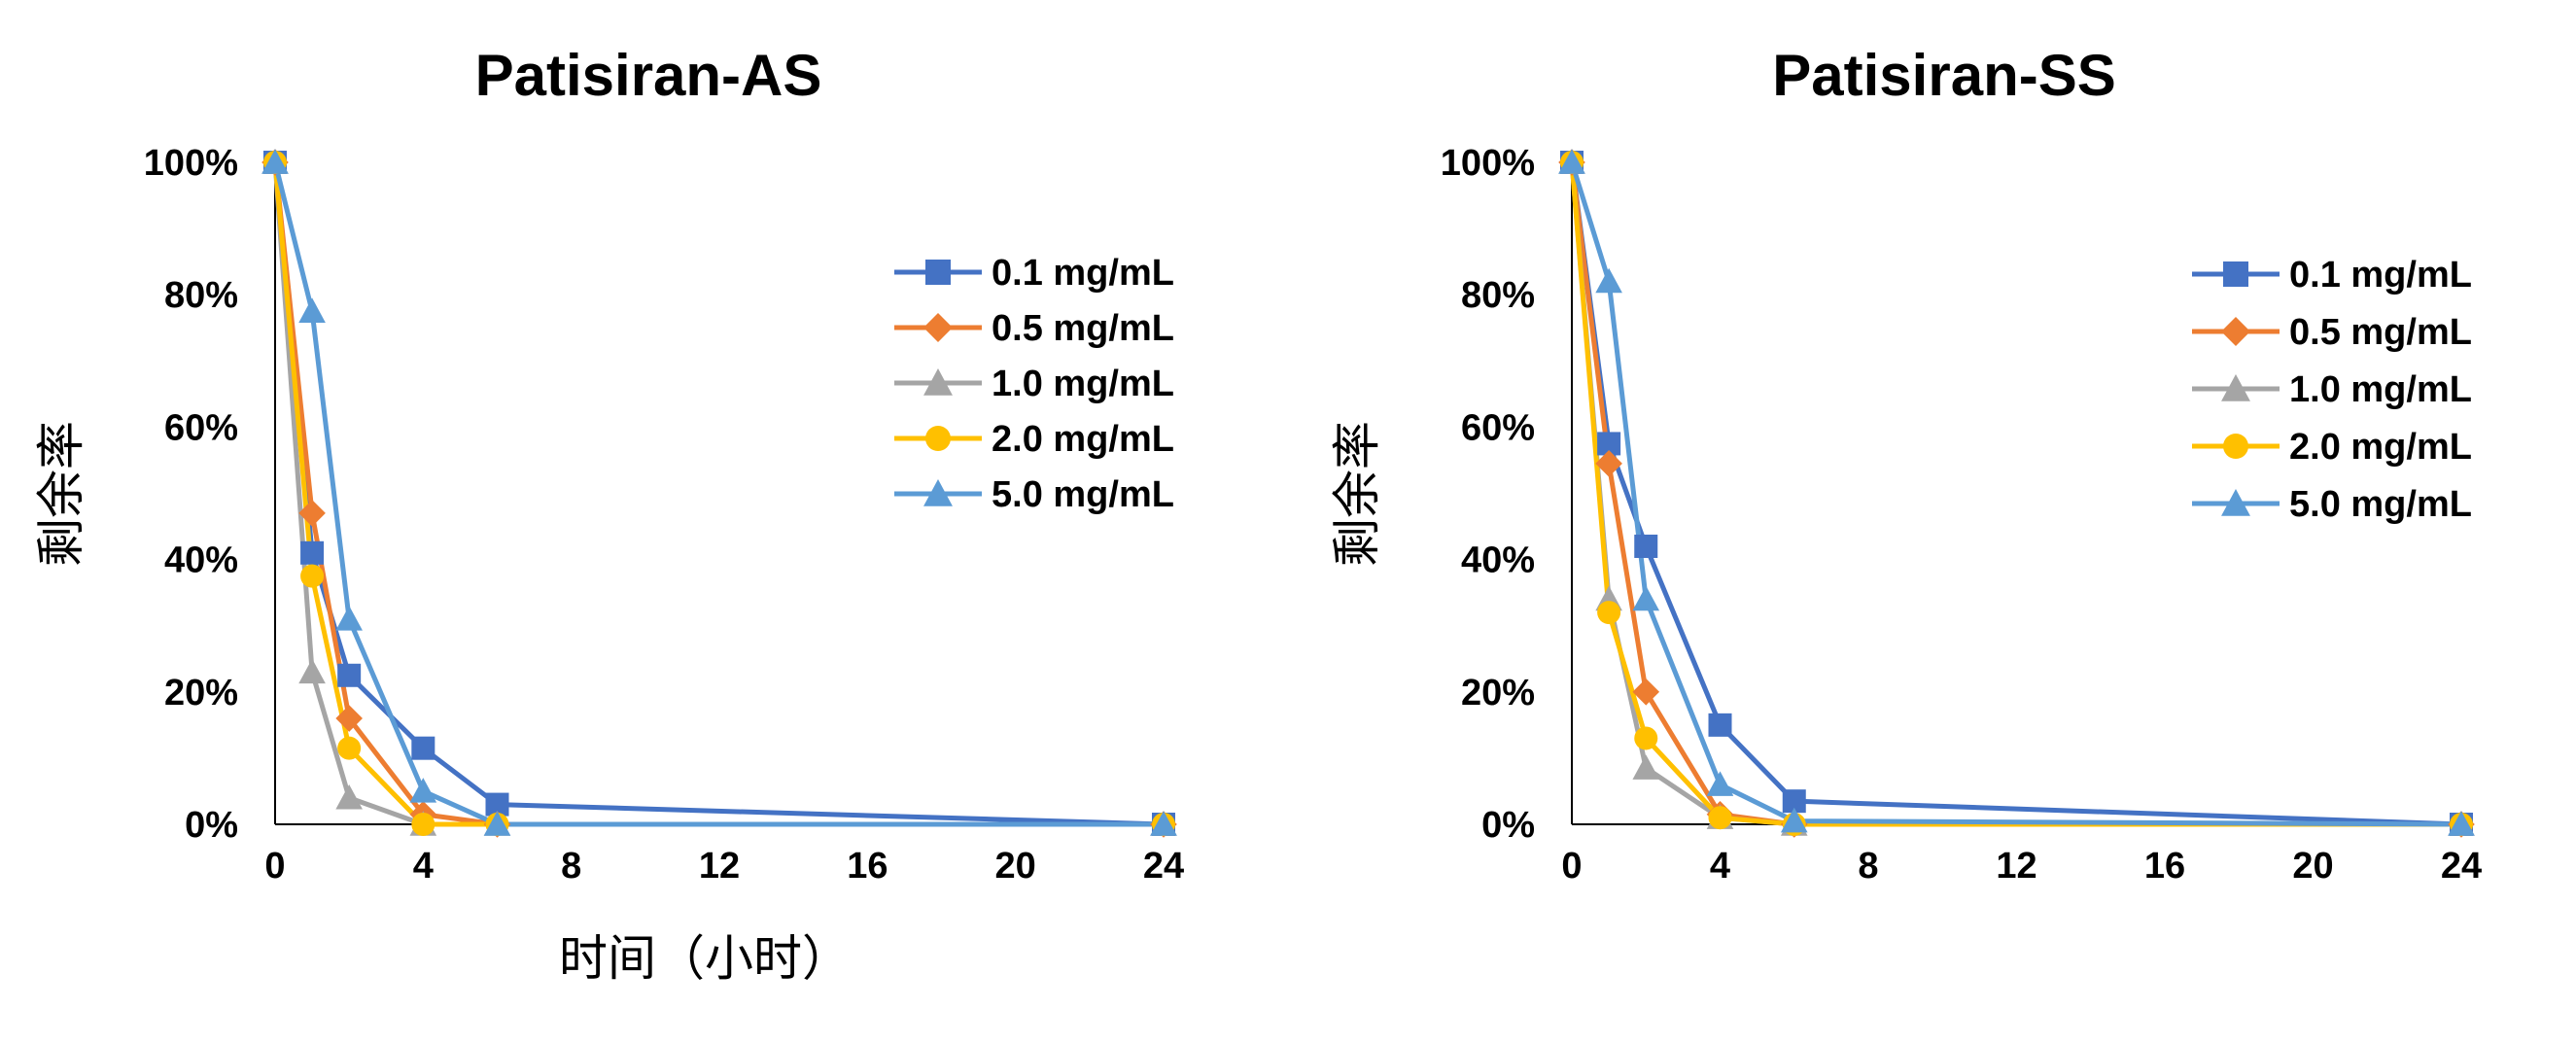 Image resolution: width=2576 pixels, height=1044 pixels. Describe the element at coordinates (1943, 75) in the screenshot. I see `chart-title: Patisiran-SS` at that location.